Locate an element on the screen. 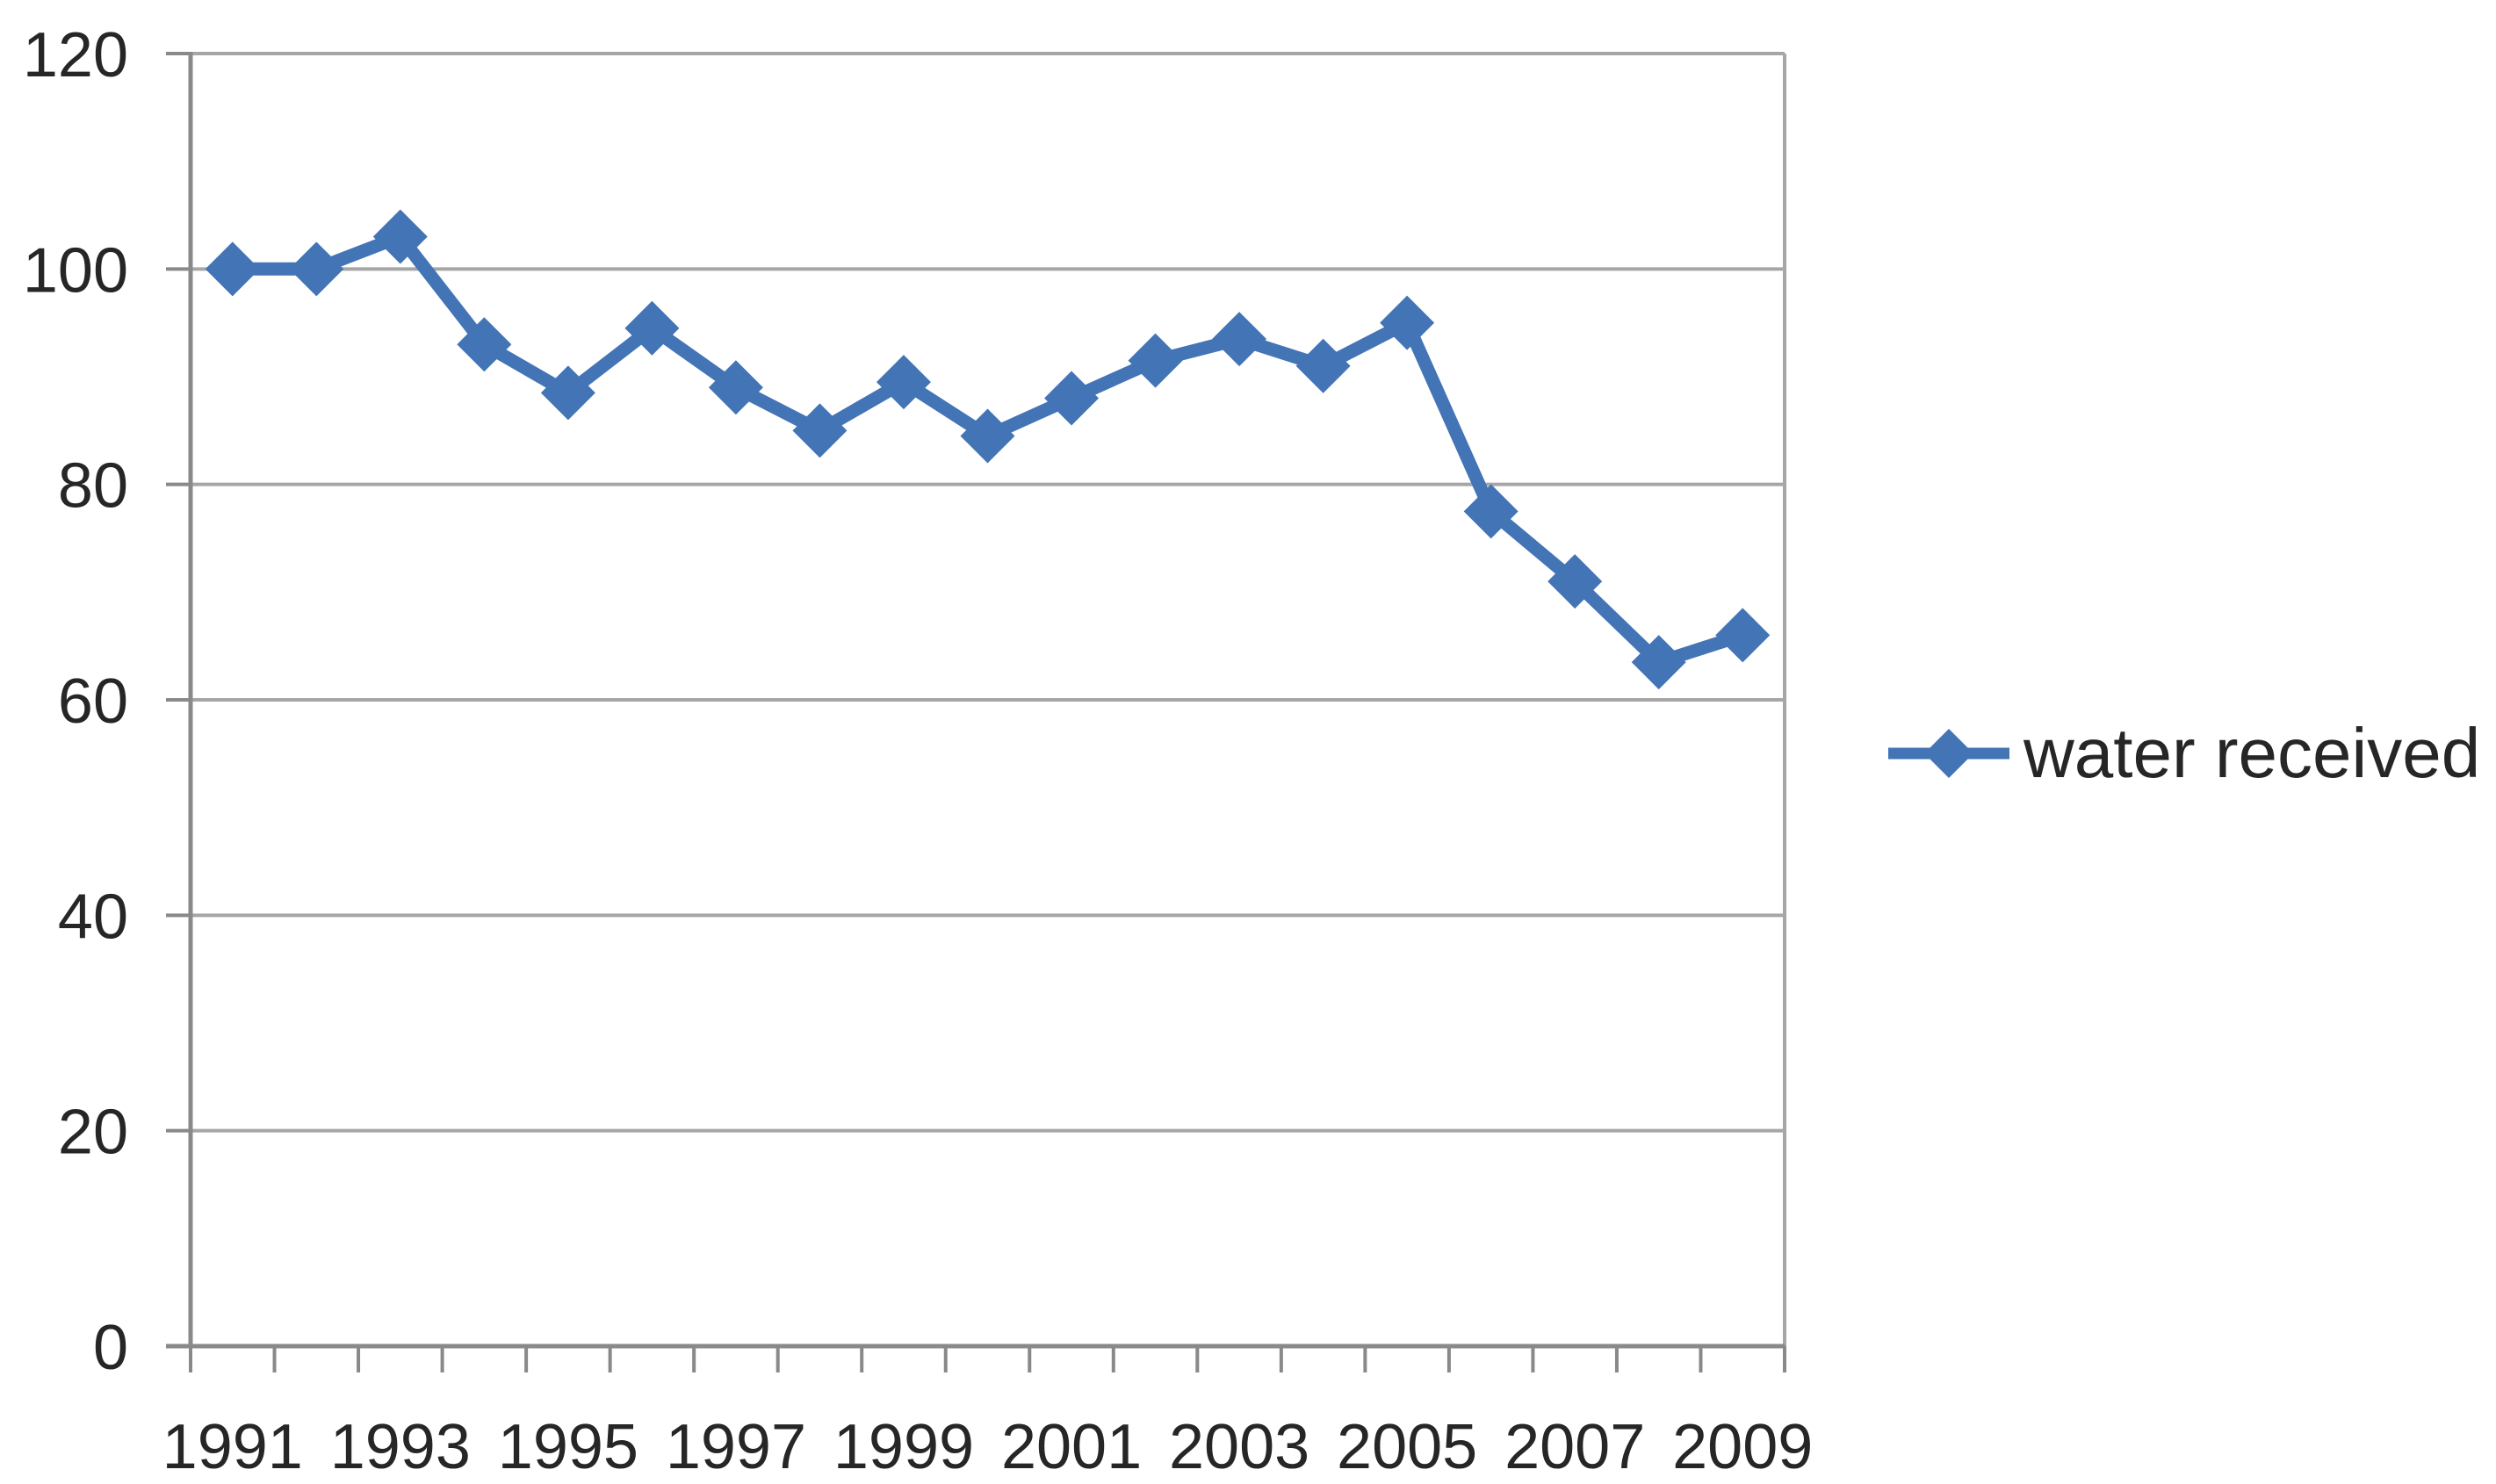 This screenshot has width=2496, height=1484. x-axis-label: 1993 is located at coordinates (401, 1447).